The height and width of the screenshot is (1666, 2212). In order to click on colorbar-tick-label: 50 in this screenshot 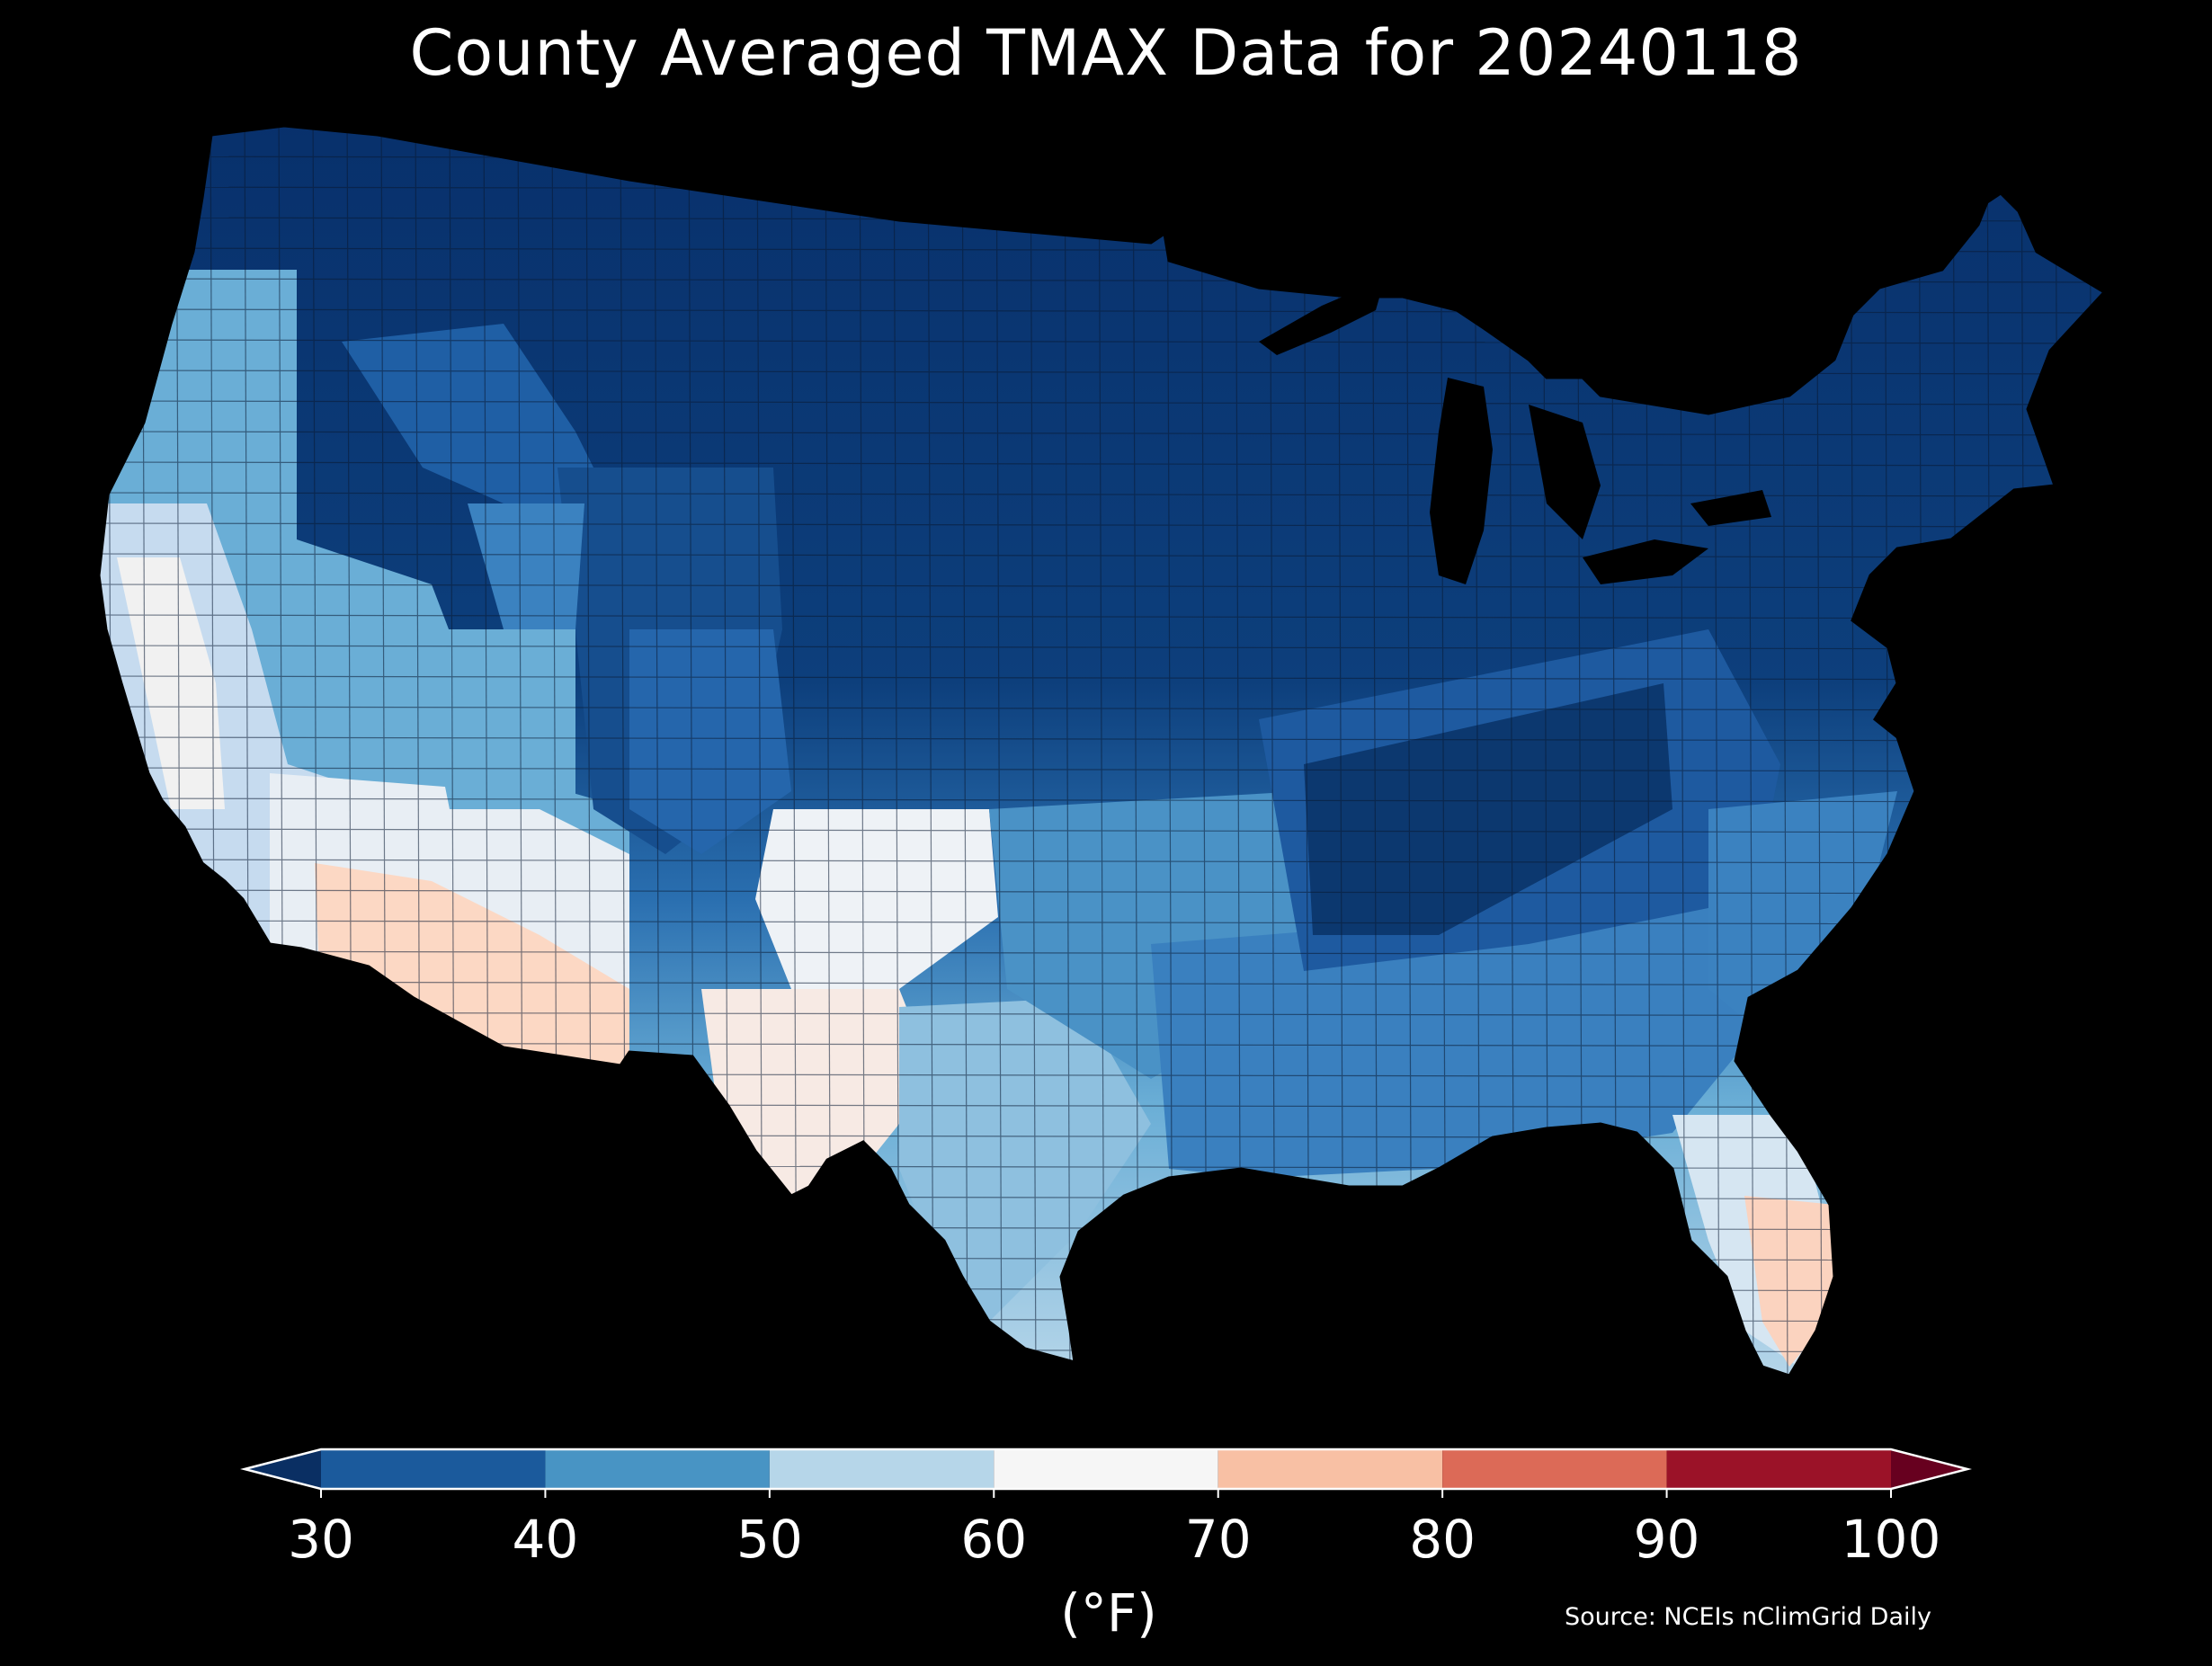, I will do `click(769, 1540)`.